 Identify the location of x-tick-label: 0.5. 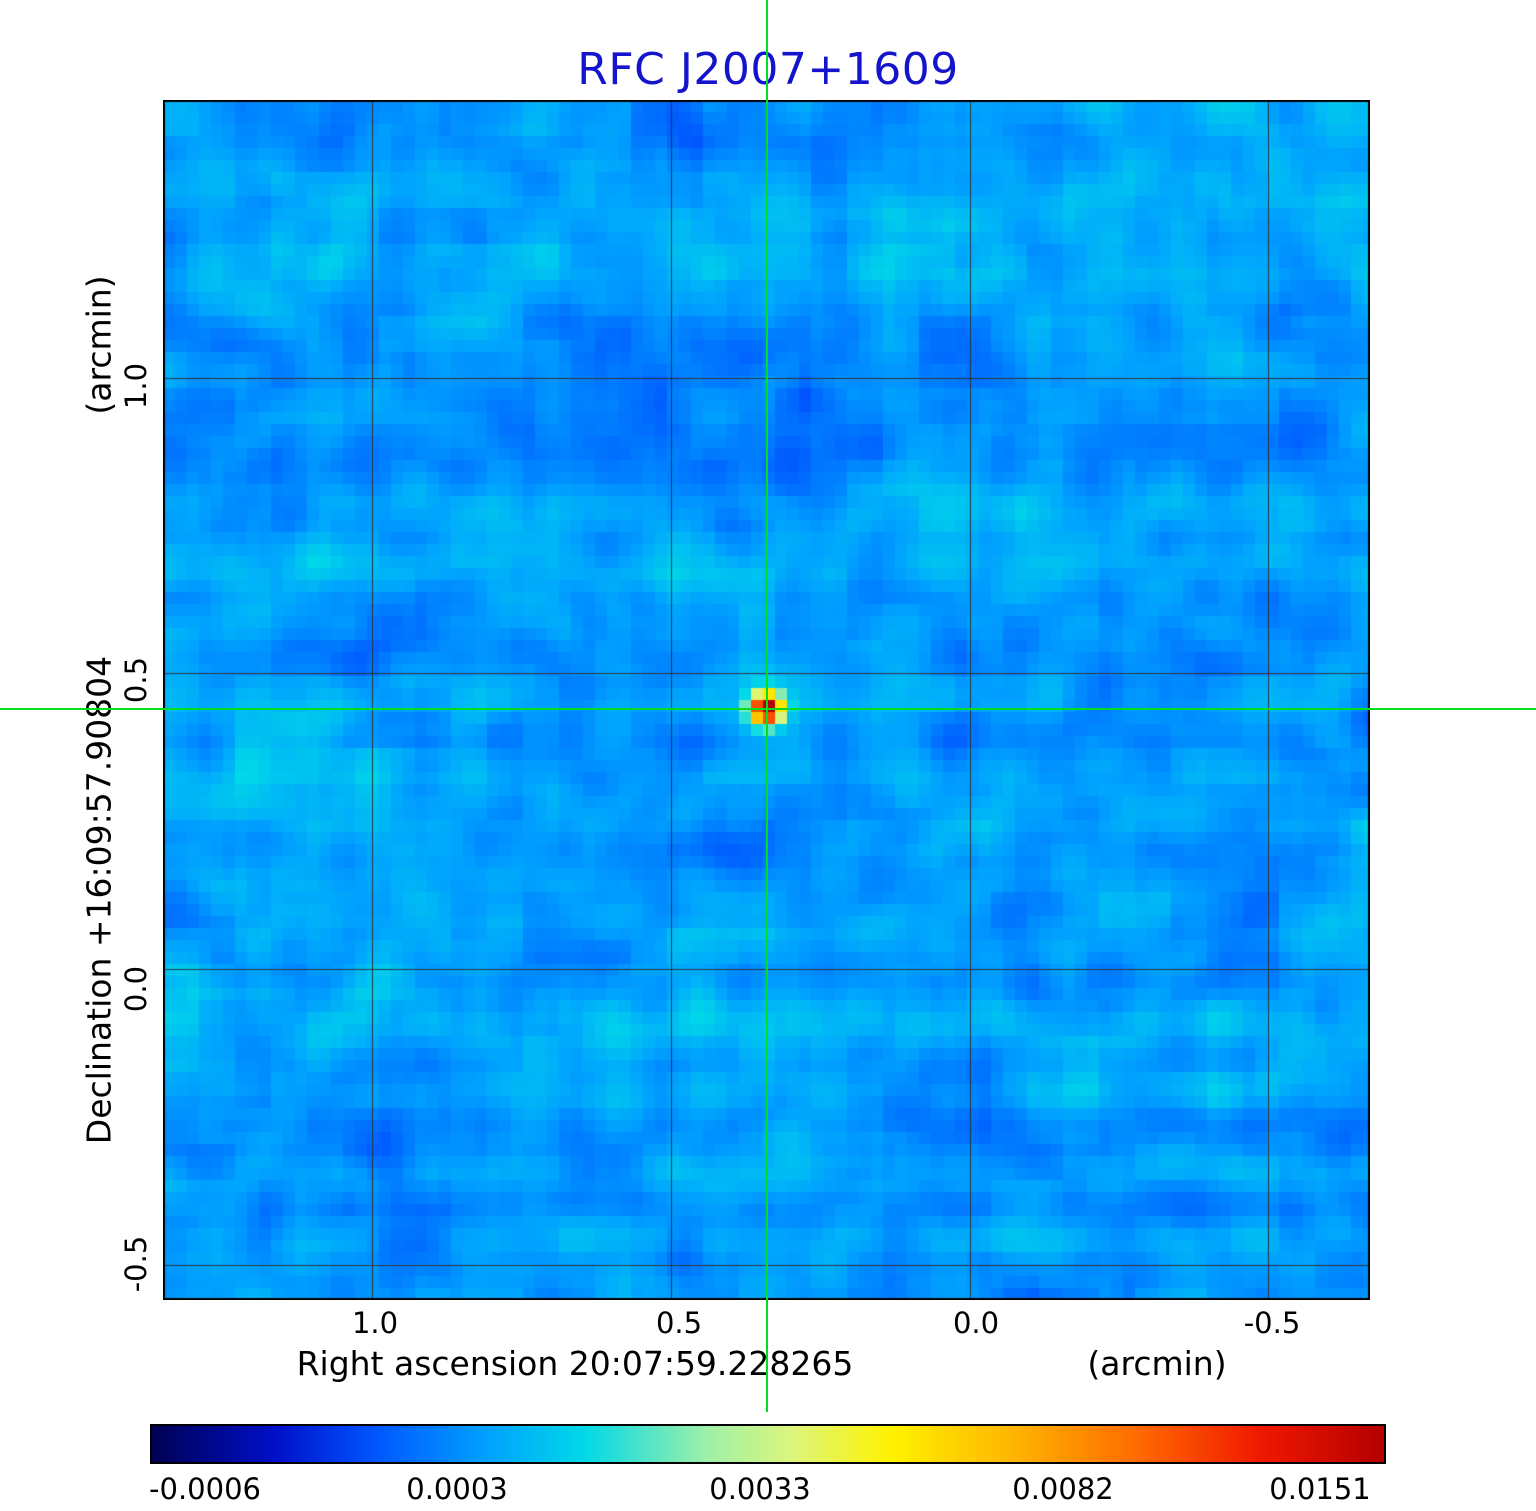
(679, 1323).